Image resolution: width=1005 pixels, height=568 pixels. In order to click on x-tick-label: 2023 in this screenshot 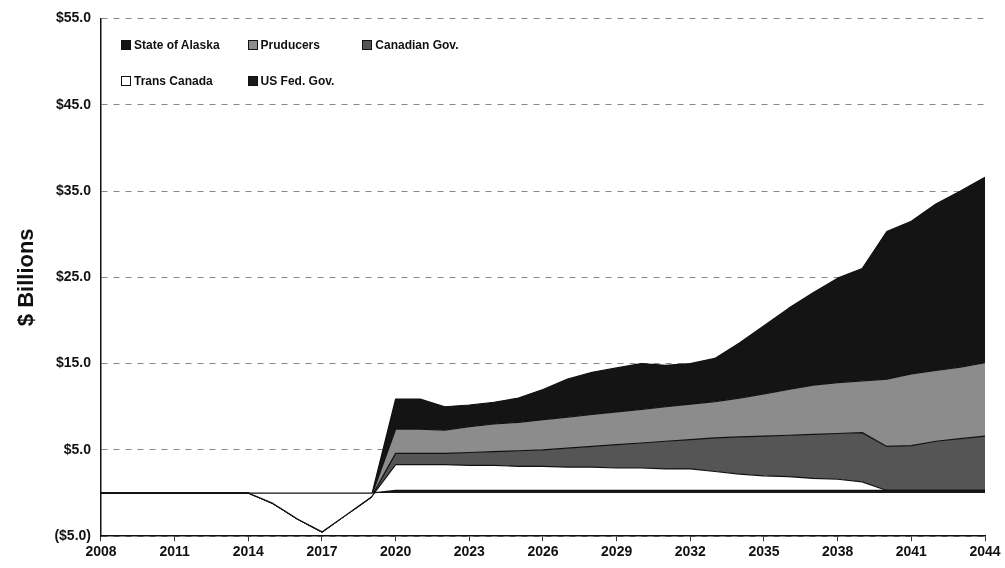, I will do `click(469, 551)`.